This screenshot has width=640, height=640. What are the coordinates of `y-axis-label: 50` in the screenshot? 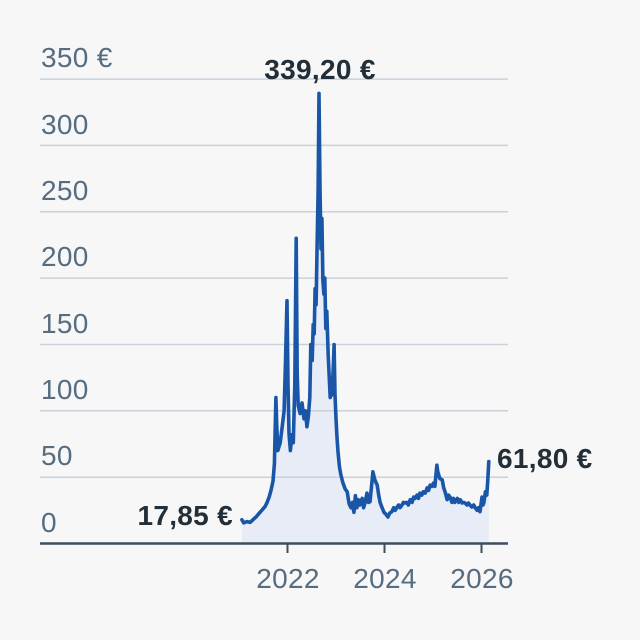 It's located at (57, 455).